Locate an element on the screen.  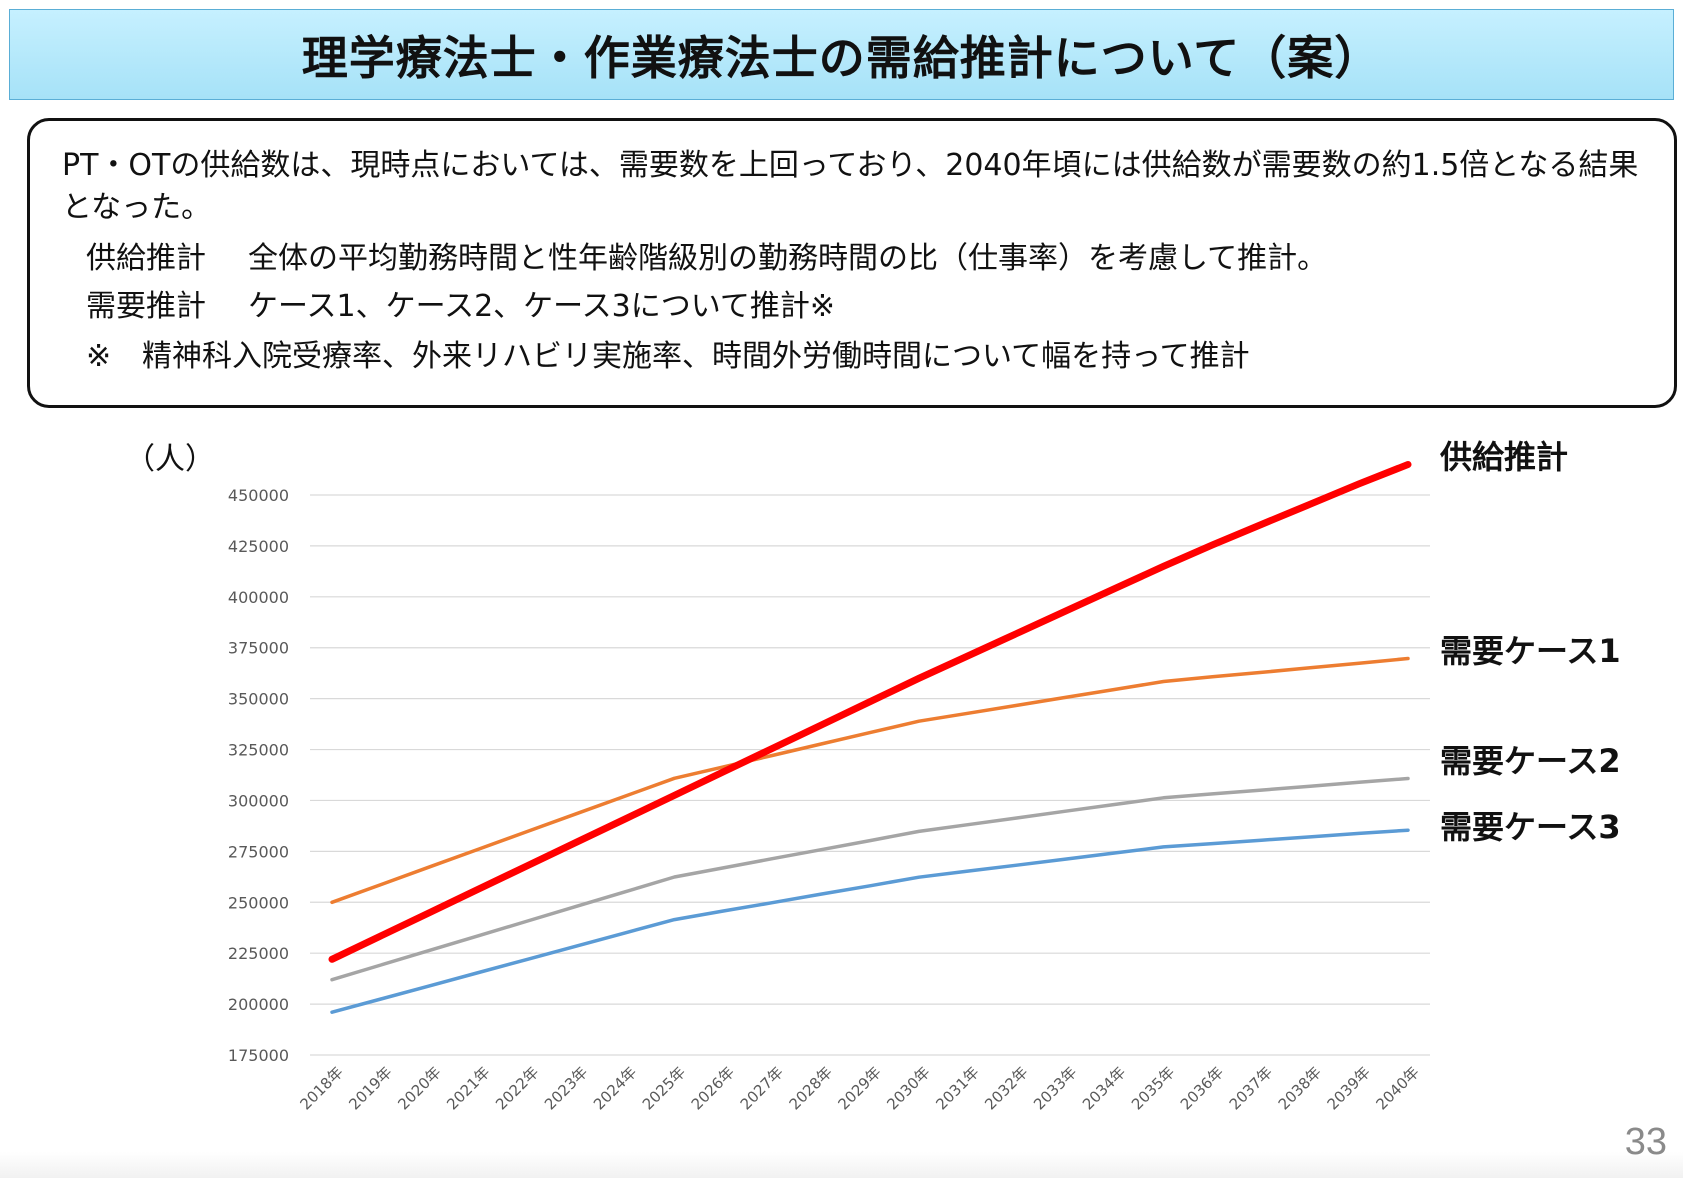
x-tick-label: 2024年 is located at coordinates (615, 1088).